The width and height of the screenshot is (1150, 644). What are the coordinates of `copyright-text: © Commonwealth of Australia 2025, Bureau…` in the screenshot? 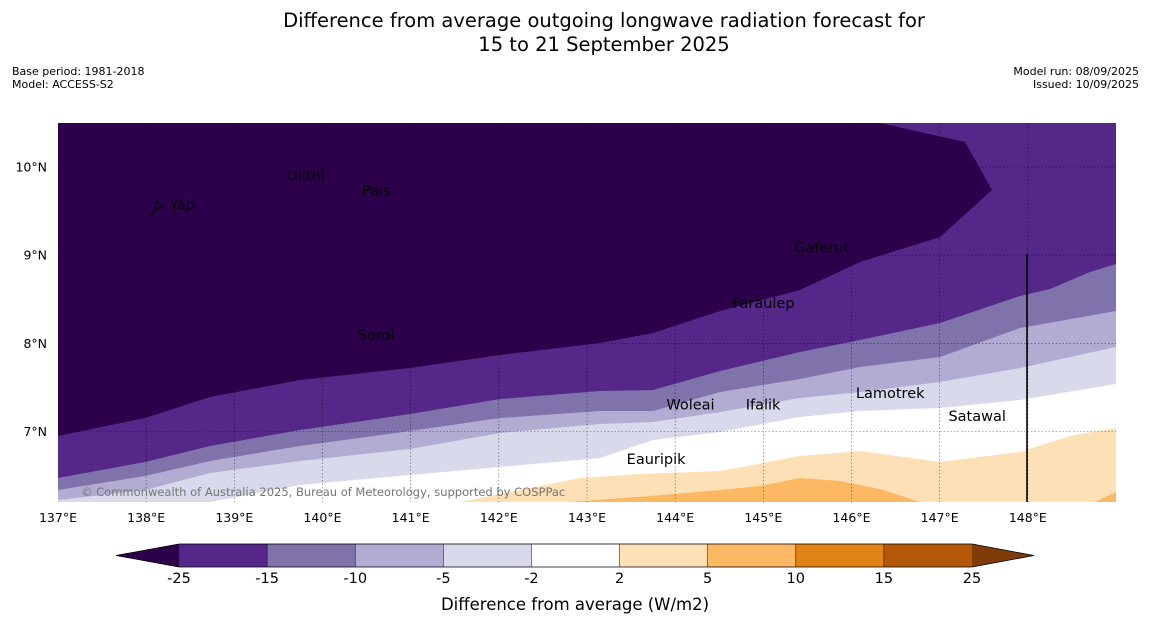 It's located at (323, 492).